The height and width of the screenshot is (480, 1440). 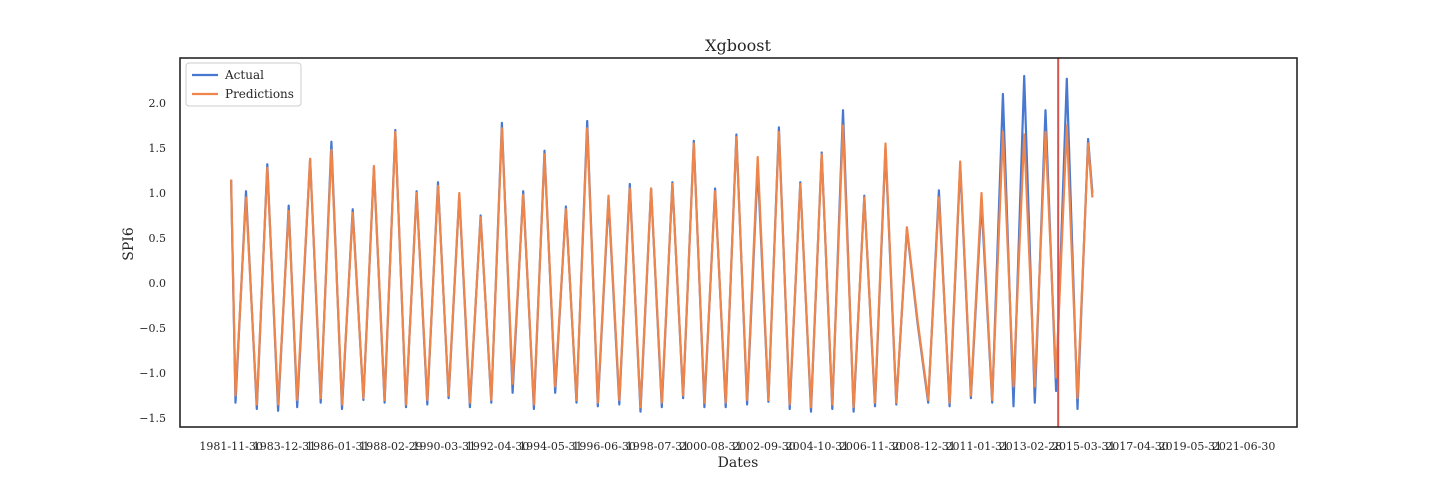 What do you see at coordinates (152, 261) in the screenshot?
I see `y-axis: −1.5 −1.0 −0.5 0.0 0.5 1.0 1.5 2.0` at bounding box center [152, 261].